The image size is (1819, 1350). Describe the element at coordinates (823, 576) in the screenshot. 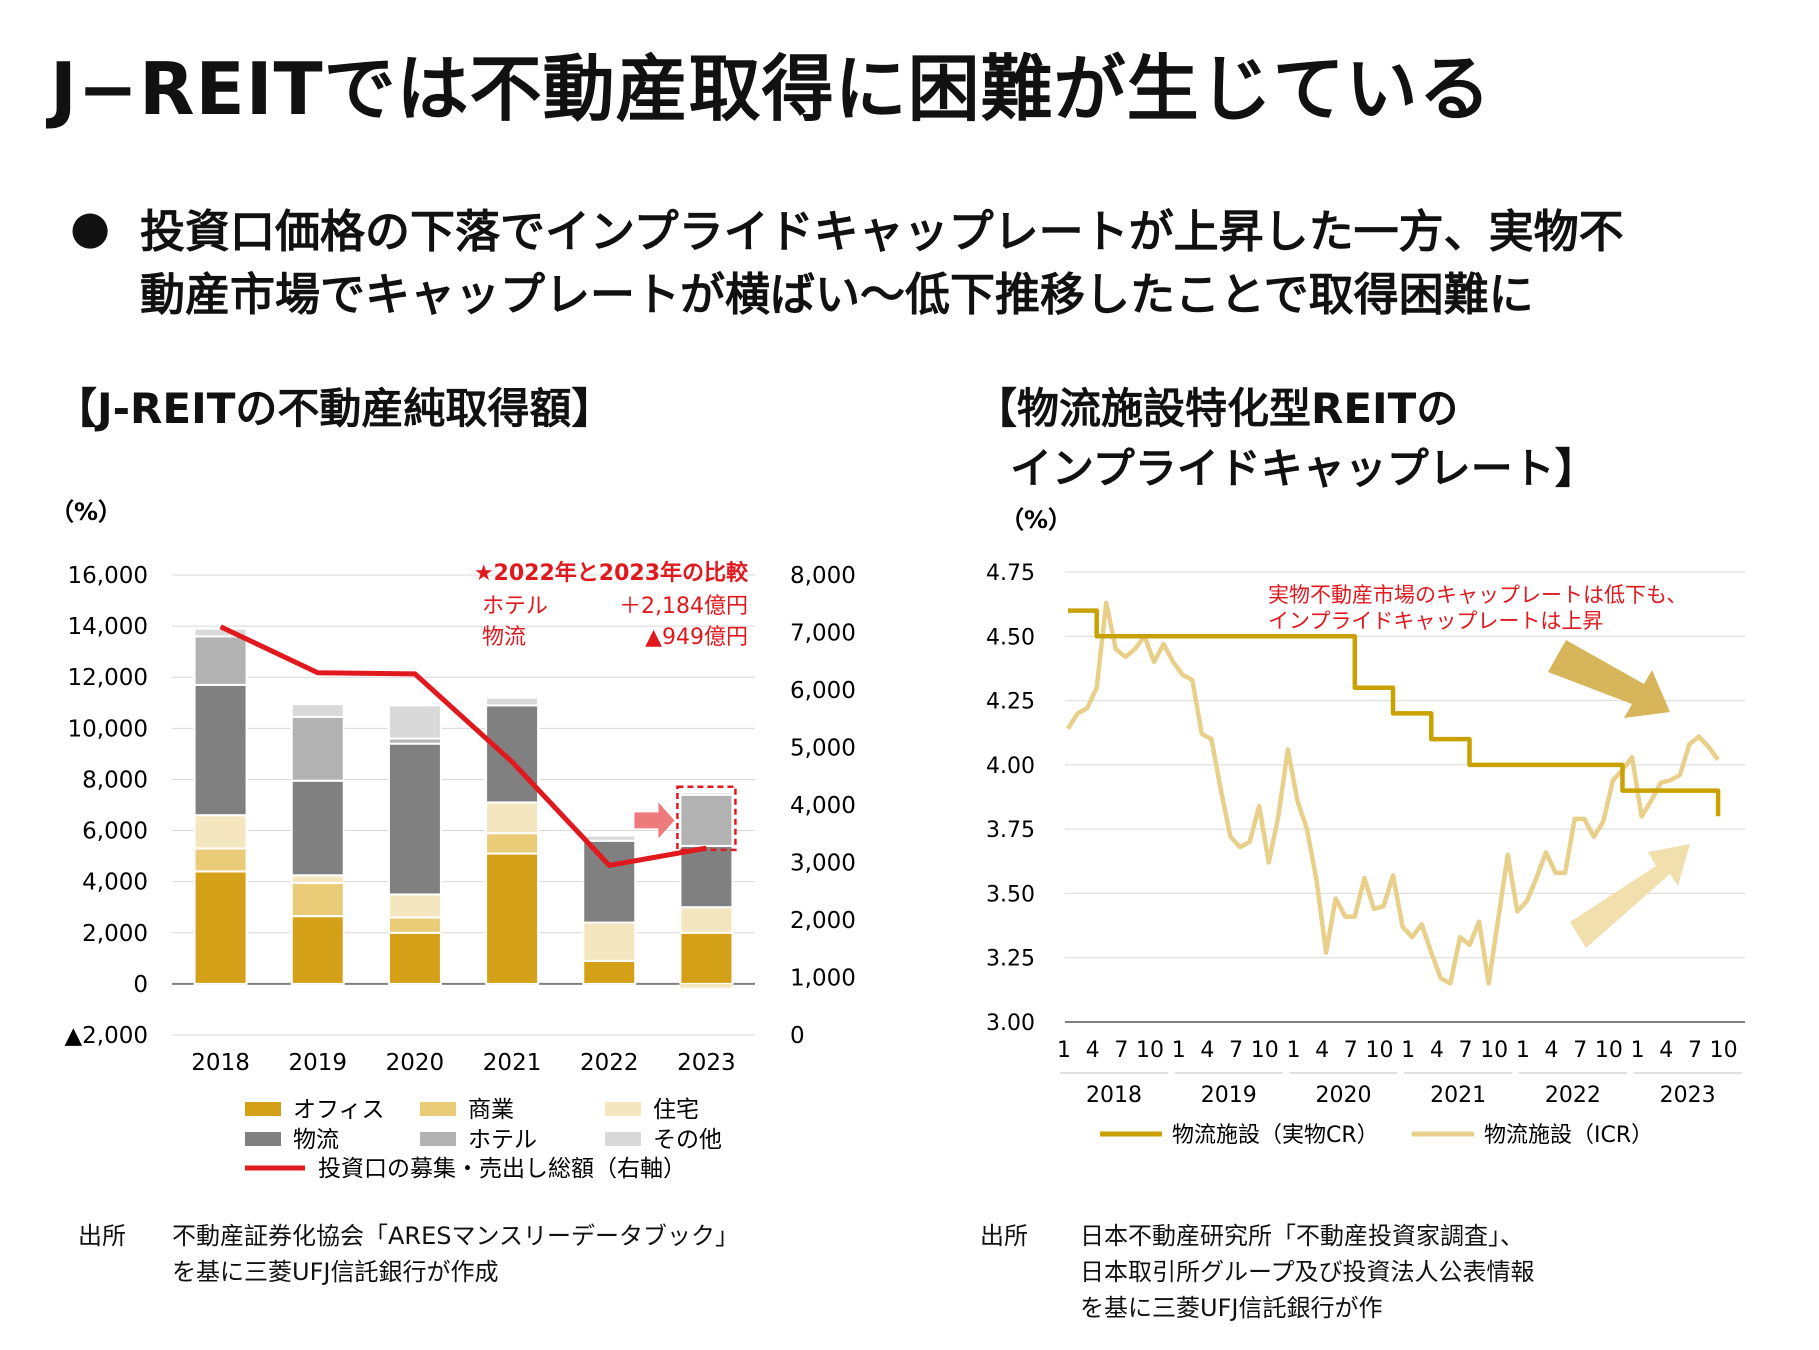

I see `y2-tick-label: 8,000` at that location.